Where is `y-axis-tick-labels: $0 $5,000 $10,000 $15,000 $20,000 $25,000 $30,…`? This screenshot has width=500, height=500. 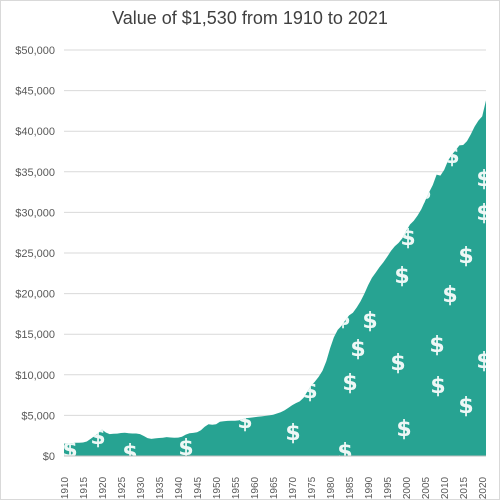
y-axis-tick-labels: $0 $5,000 $10,000 $15,000 $20,000 $25,000 $30,… is located at coordinates (35, 254).